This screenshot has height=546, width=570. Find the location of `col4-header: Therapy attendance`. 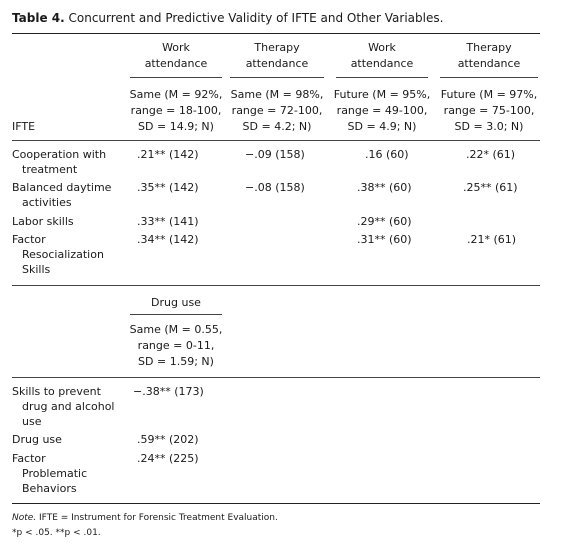

col4-header: Therapy attendance is located at coordinates (489, 55).